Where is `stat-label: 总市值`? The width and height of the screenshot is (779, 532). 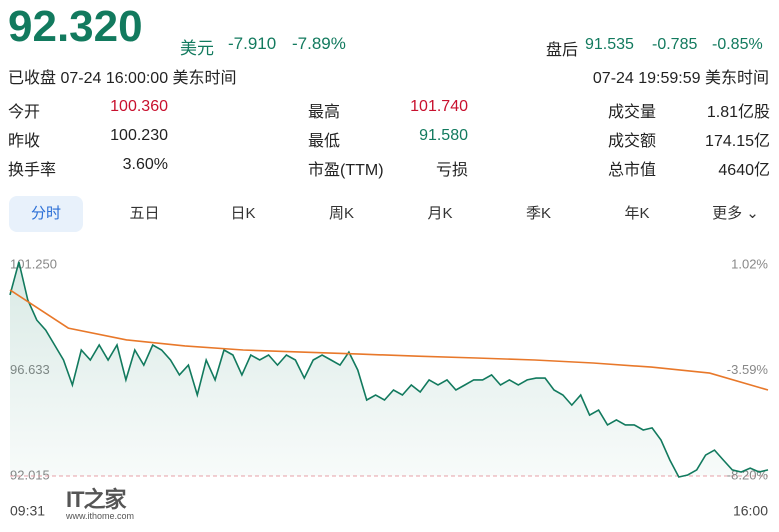 stat-label: 总市值 is located at coordinates (632, 170).